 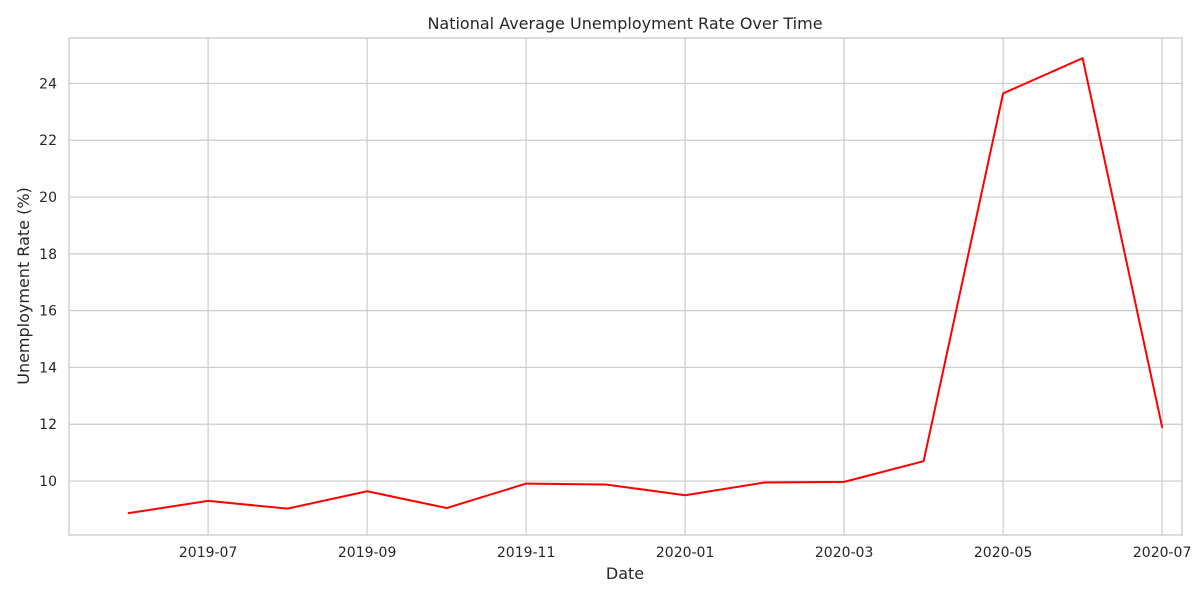 What do you see at coordinates (625, 573) in the screenshot?
I see `x-axis-label: Date` at bounding box center [625, 573].